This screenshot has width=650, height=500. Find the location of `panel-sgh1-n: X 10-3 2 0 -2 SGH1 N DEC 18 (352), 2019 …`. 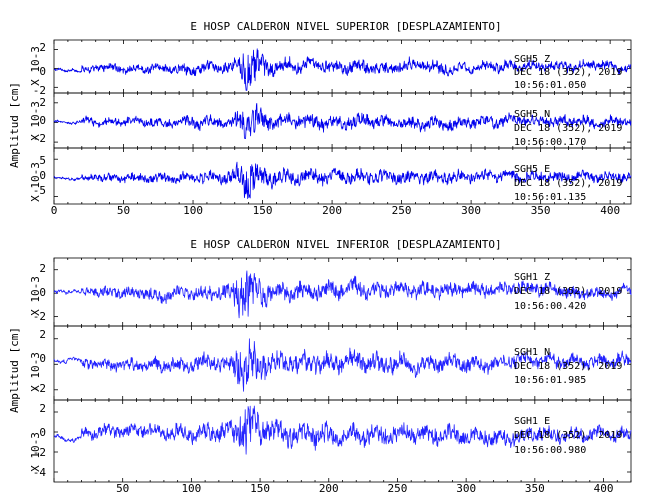

panel-sgh1-n: X 10-3 2 0 -2 SGH1 N DEC 18 (352), 2019 … is located at coordinates (330, 363).